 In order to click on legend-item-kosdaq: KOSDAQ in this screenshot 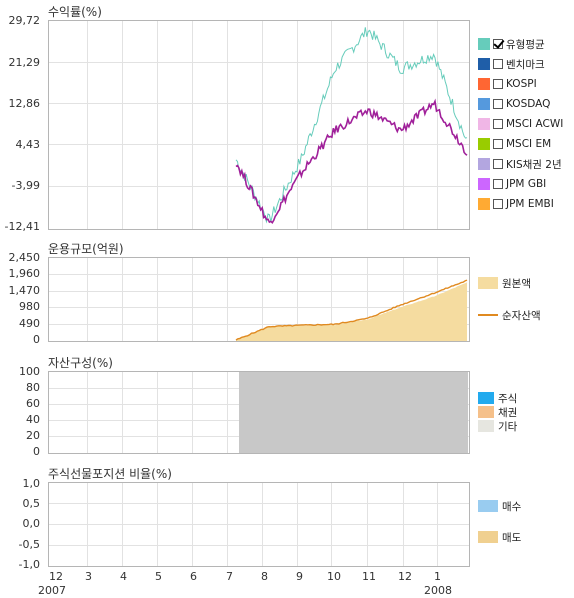, I will do `click(514, 104)`.